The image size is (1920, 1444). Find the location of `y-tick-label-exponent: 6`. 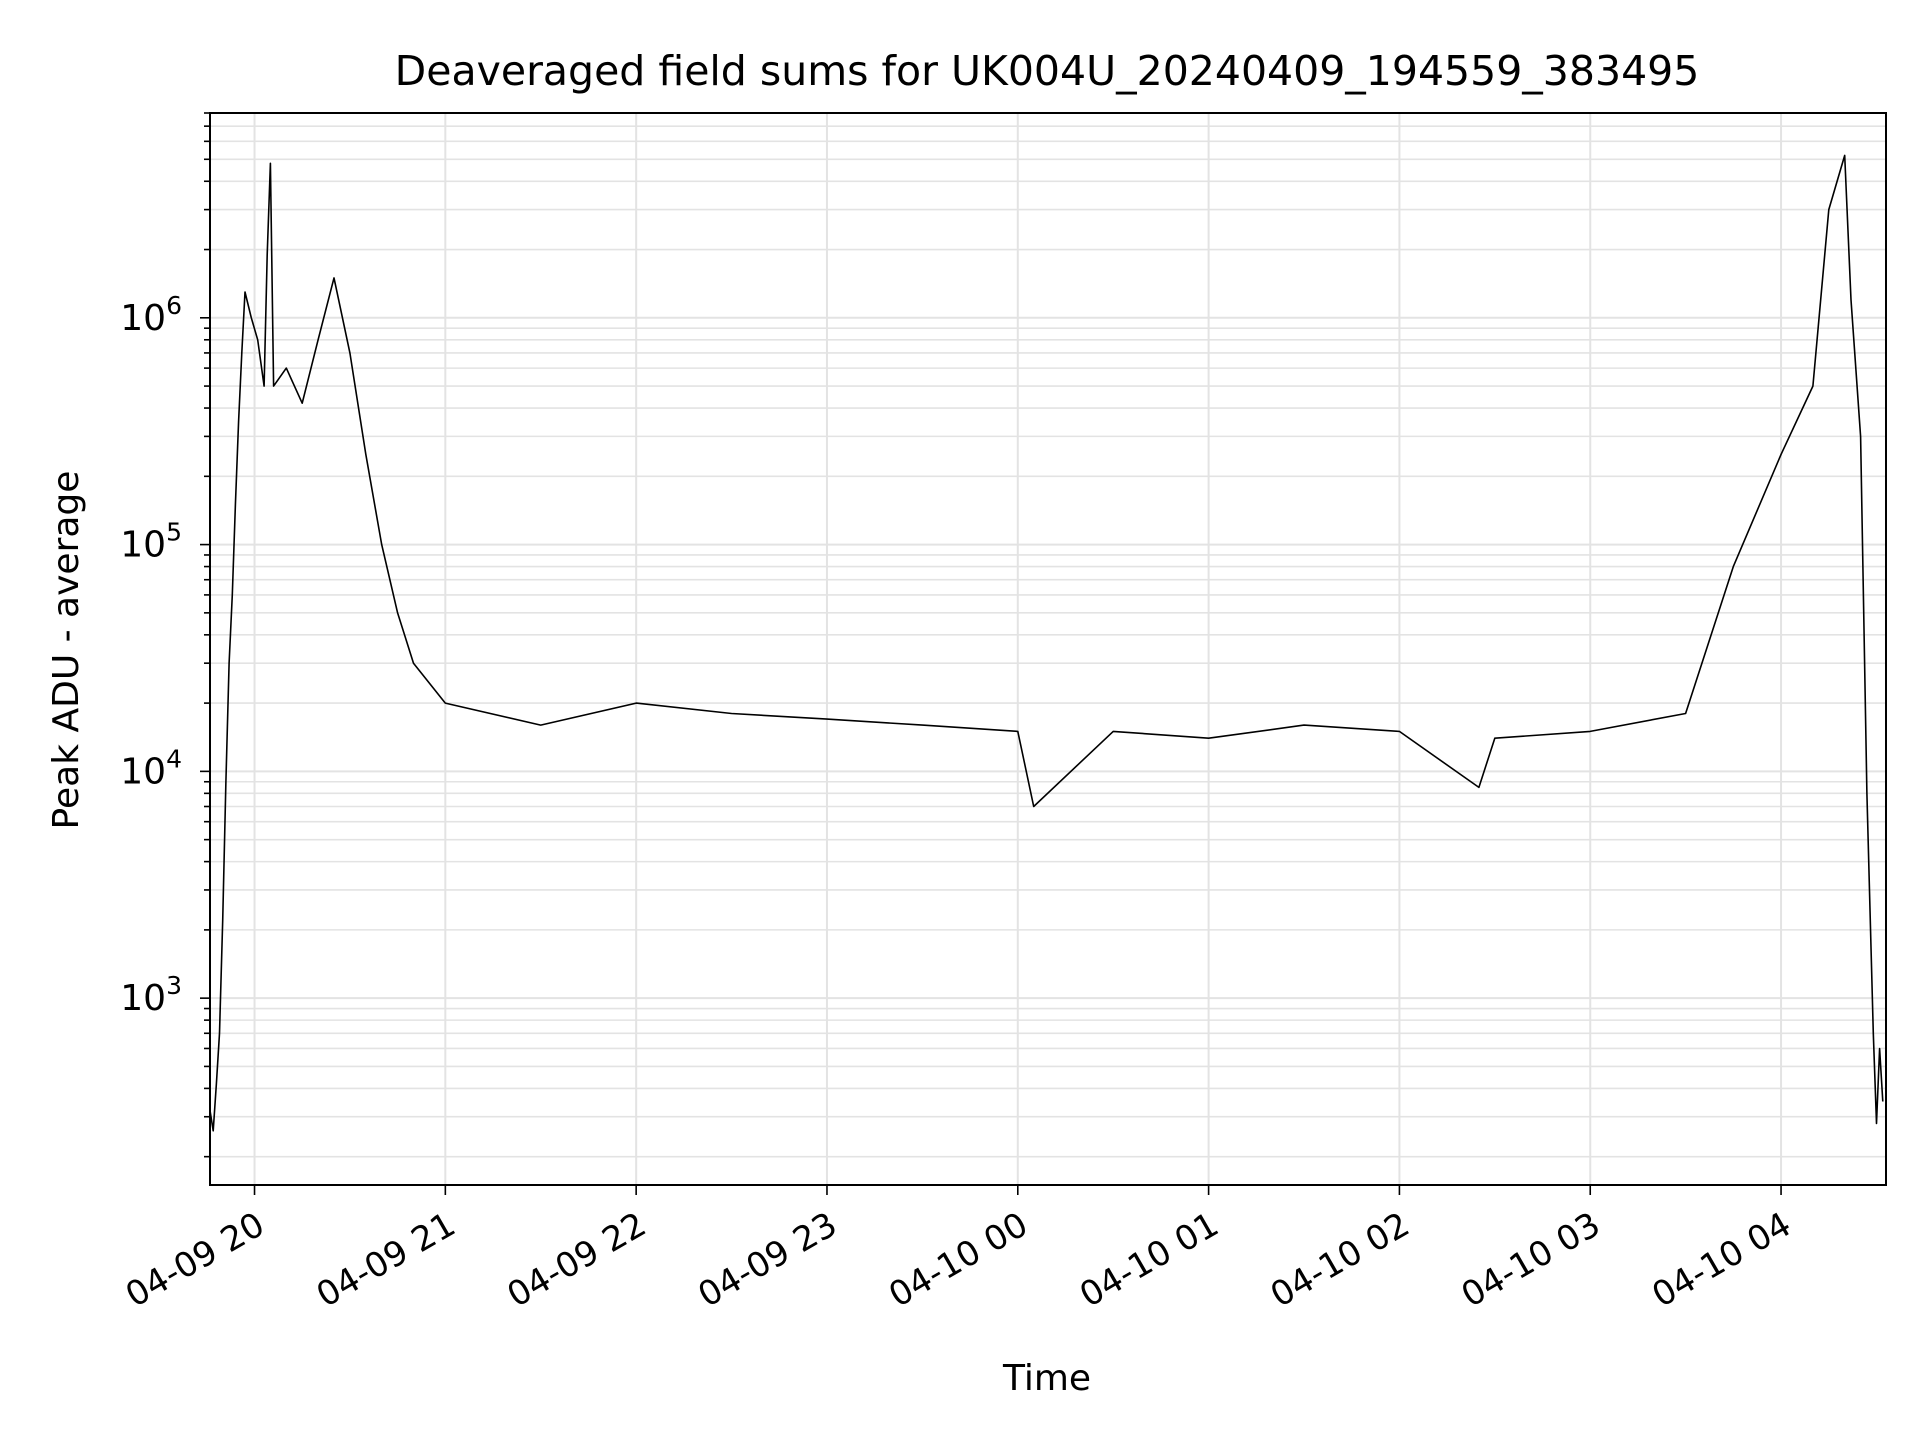

y-tick-label-exponent: 6 is located at coordinates (174, 305).